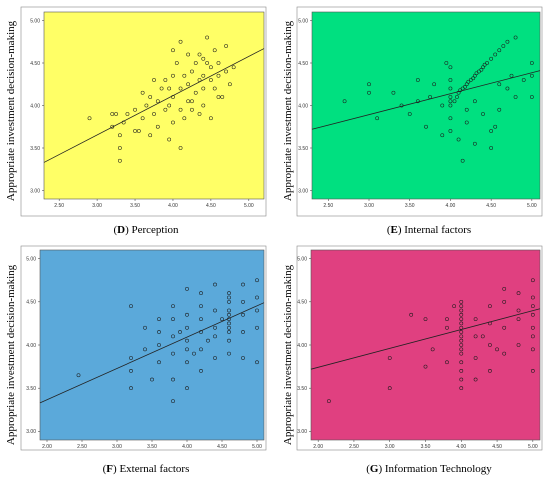 Image resolution: width=550 pixels, height=479 pixels. I want to click on panel-d-caption: (D) Perception, so click(146, 230).